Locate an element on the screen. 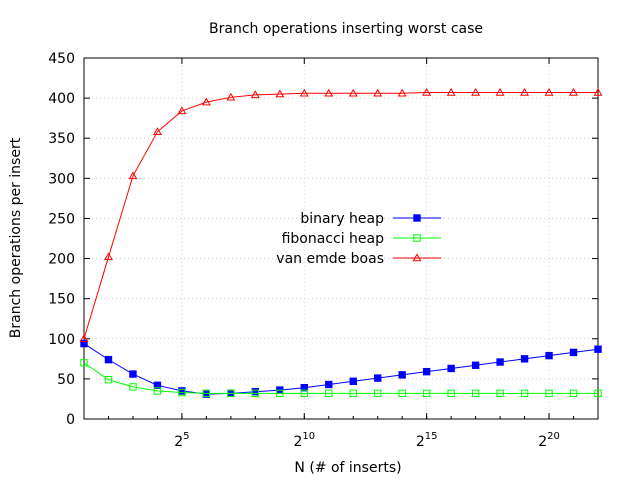  y-tick-label: 400 is located at coordinates (61, 99).